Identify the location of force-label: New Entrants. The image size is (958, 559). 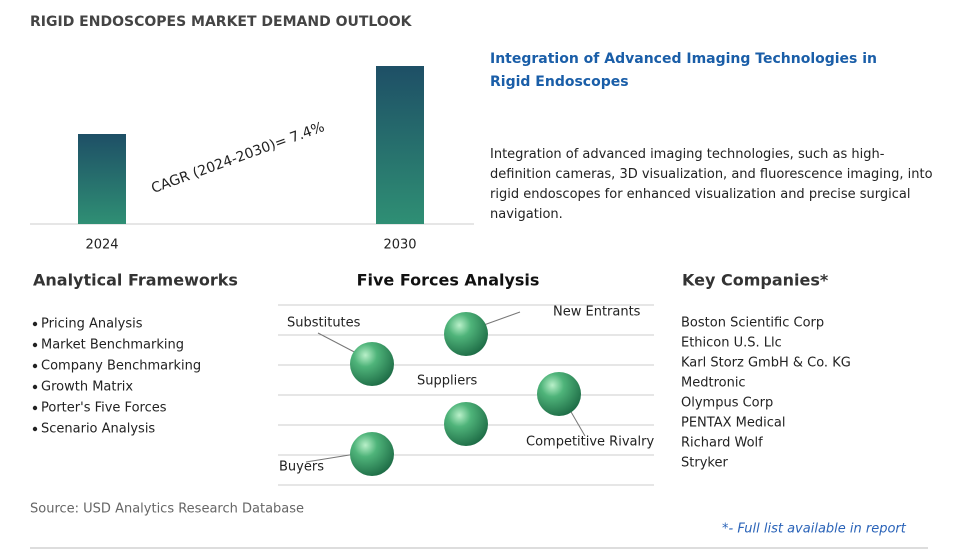
(597, 312).